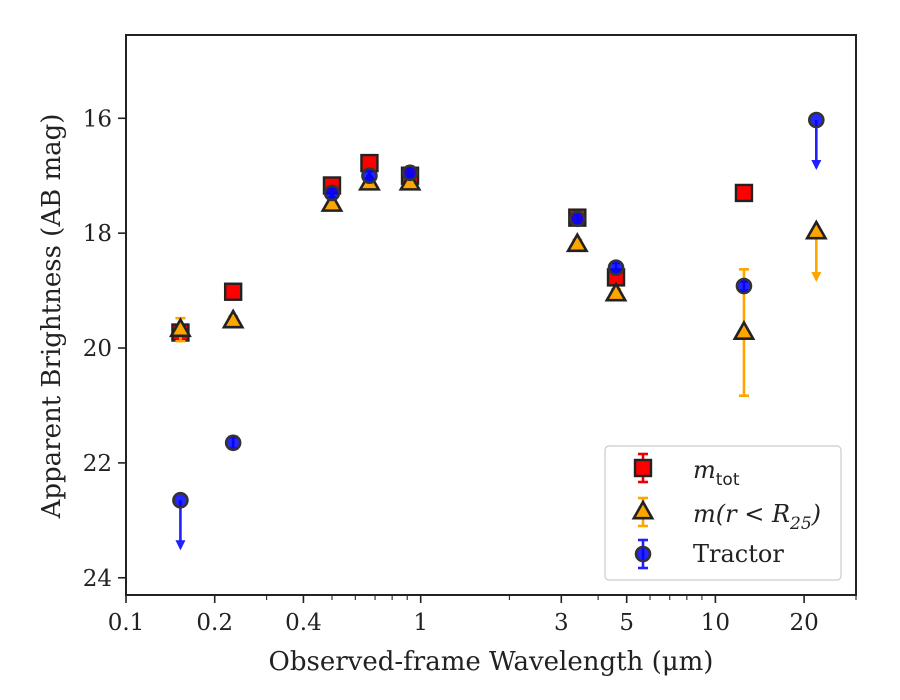  What do you see at coordinates (715, 623) in the screenshot?
I see `x-tick-label-6: 10` at bounding box center [715, 623].